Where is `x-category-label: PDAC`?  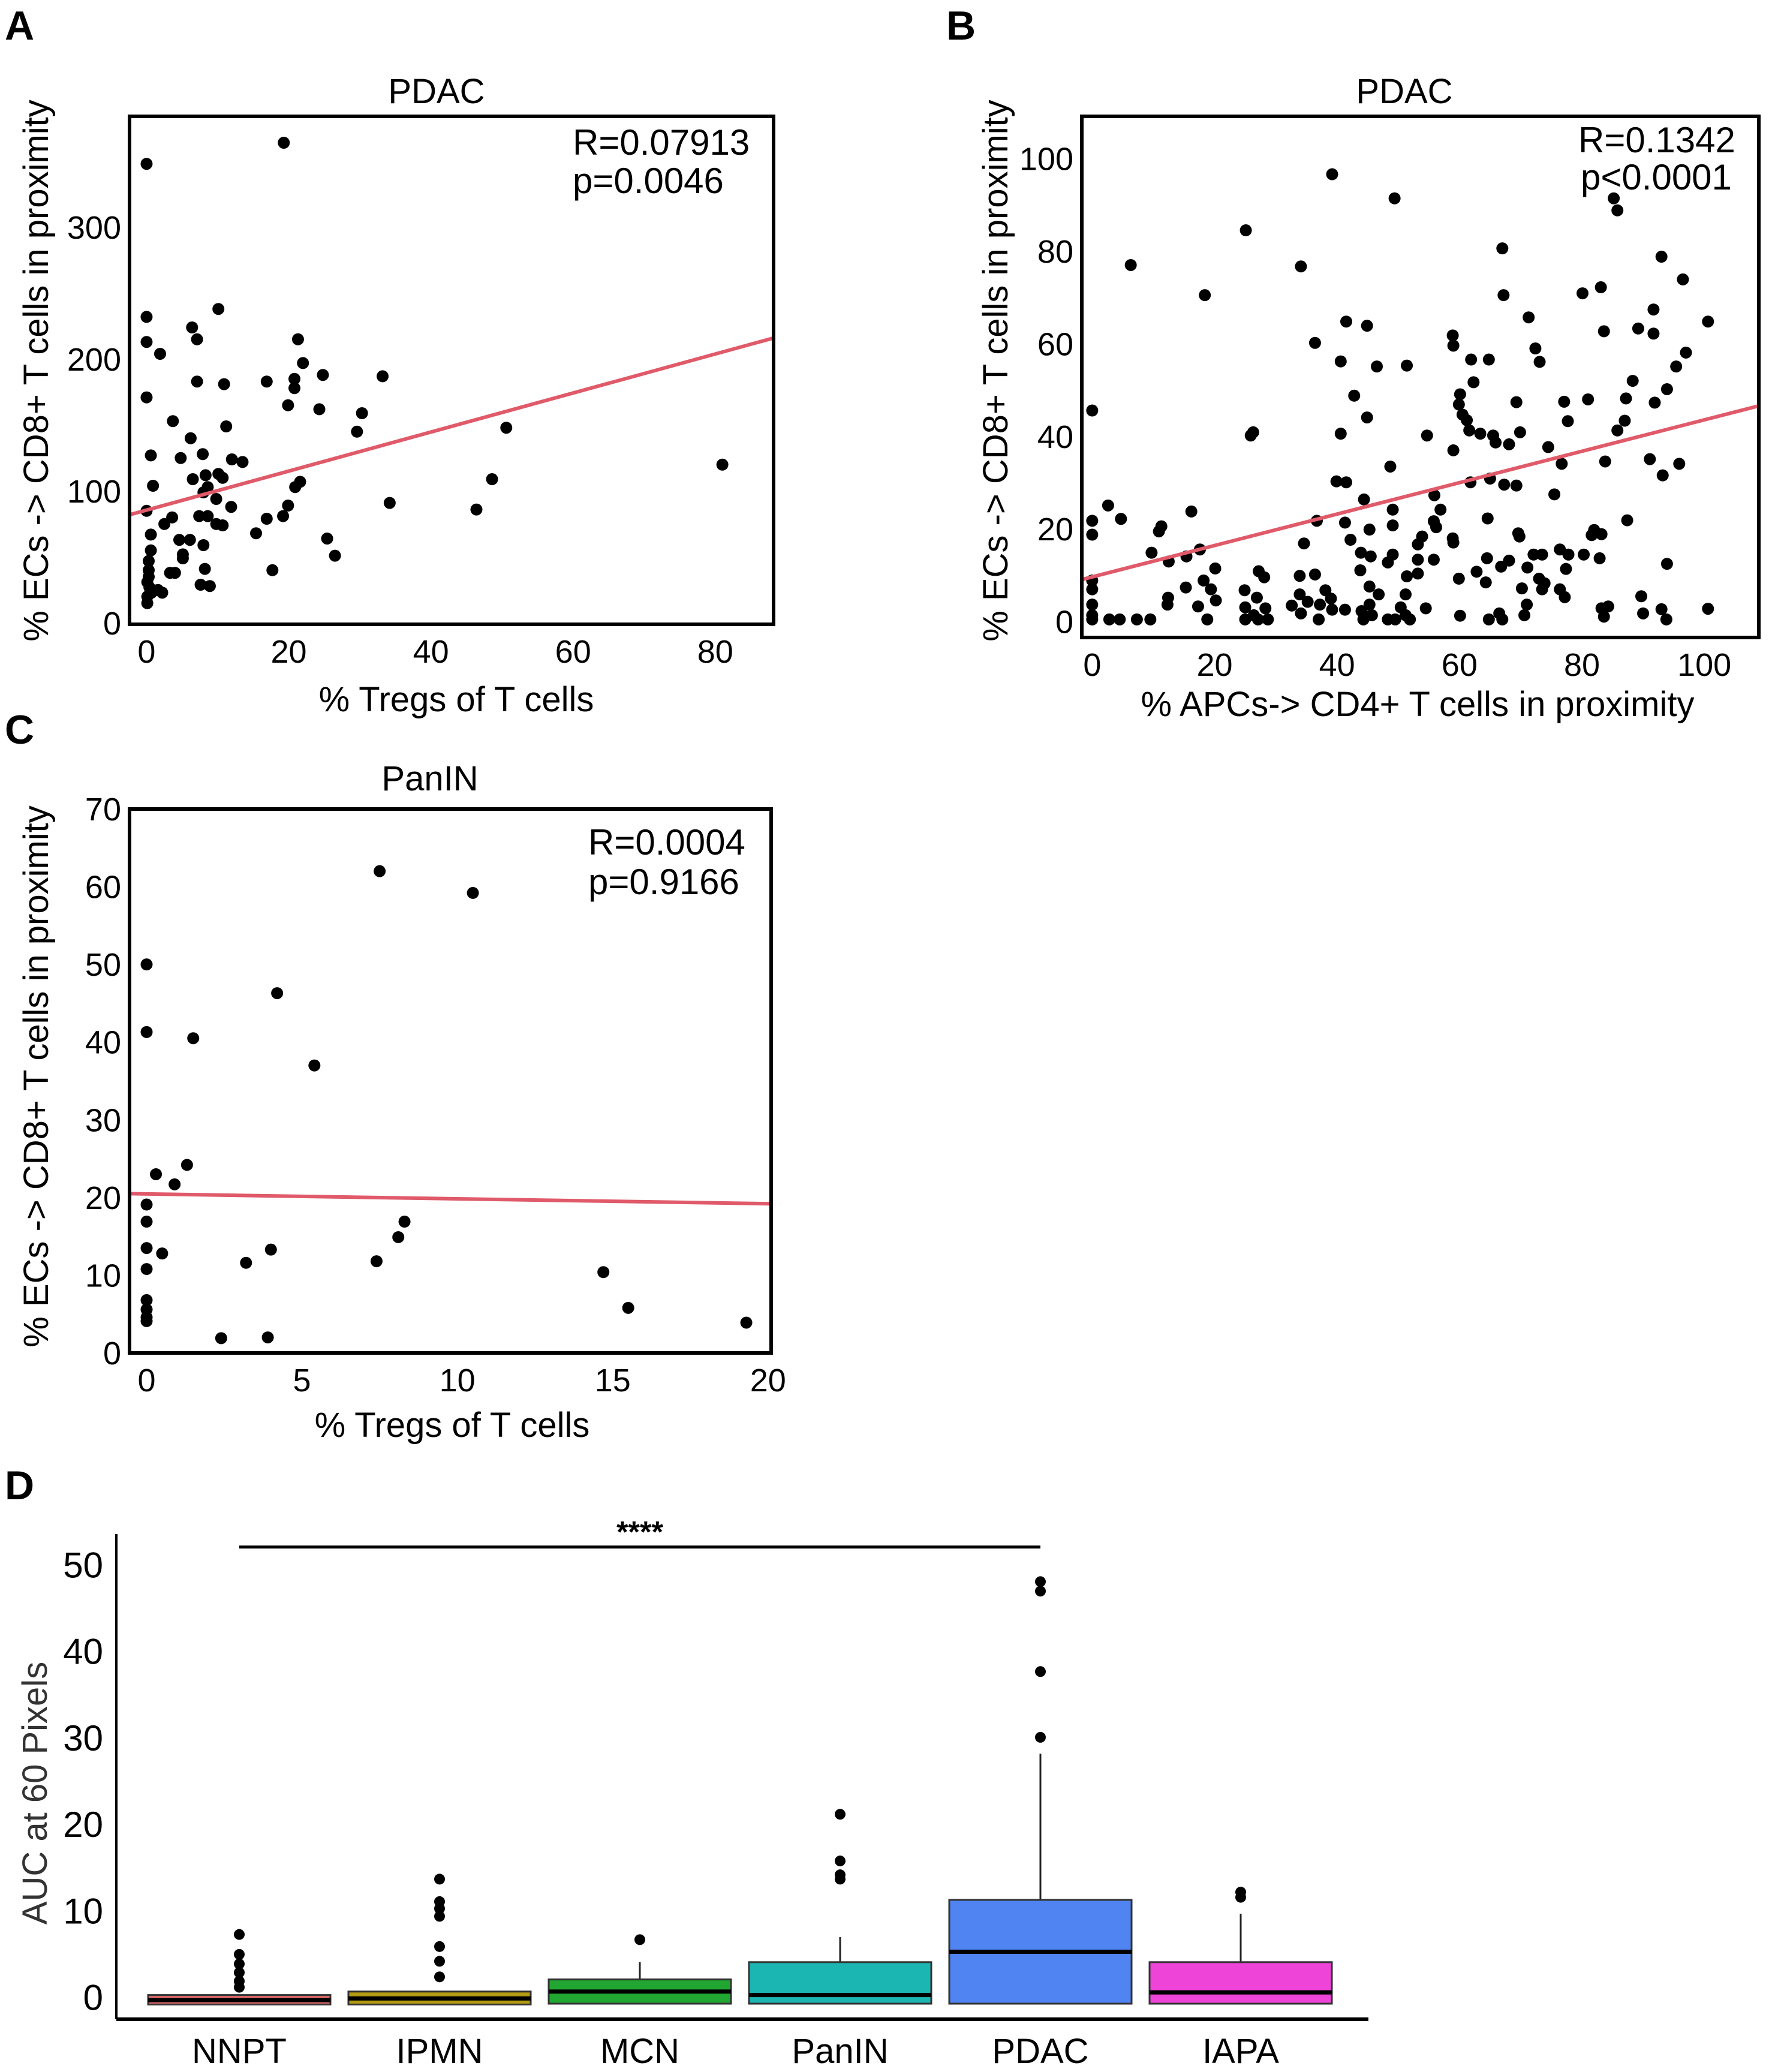
x-category-label: PDAC is located at coordinates (1040, 2051).